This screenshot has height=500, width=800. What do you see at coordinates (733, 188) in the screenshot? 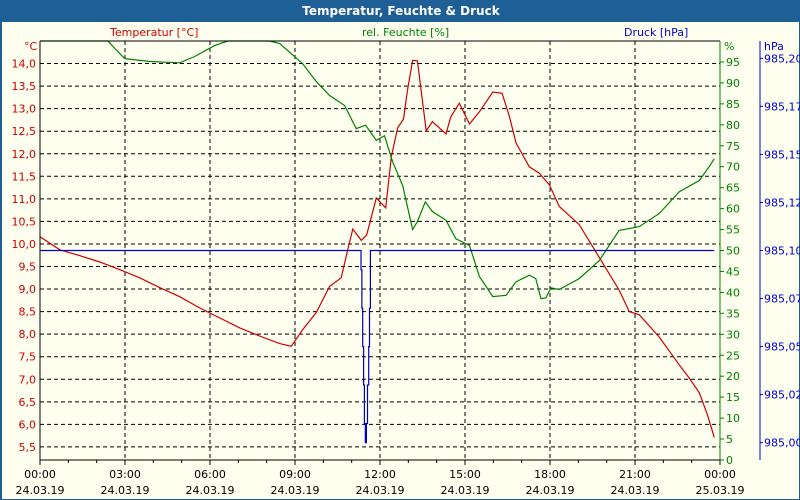
I see `humidity-tick-label: 65` at bounding box center [733, 188].